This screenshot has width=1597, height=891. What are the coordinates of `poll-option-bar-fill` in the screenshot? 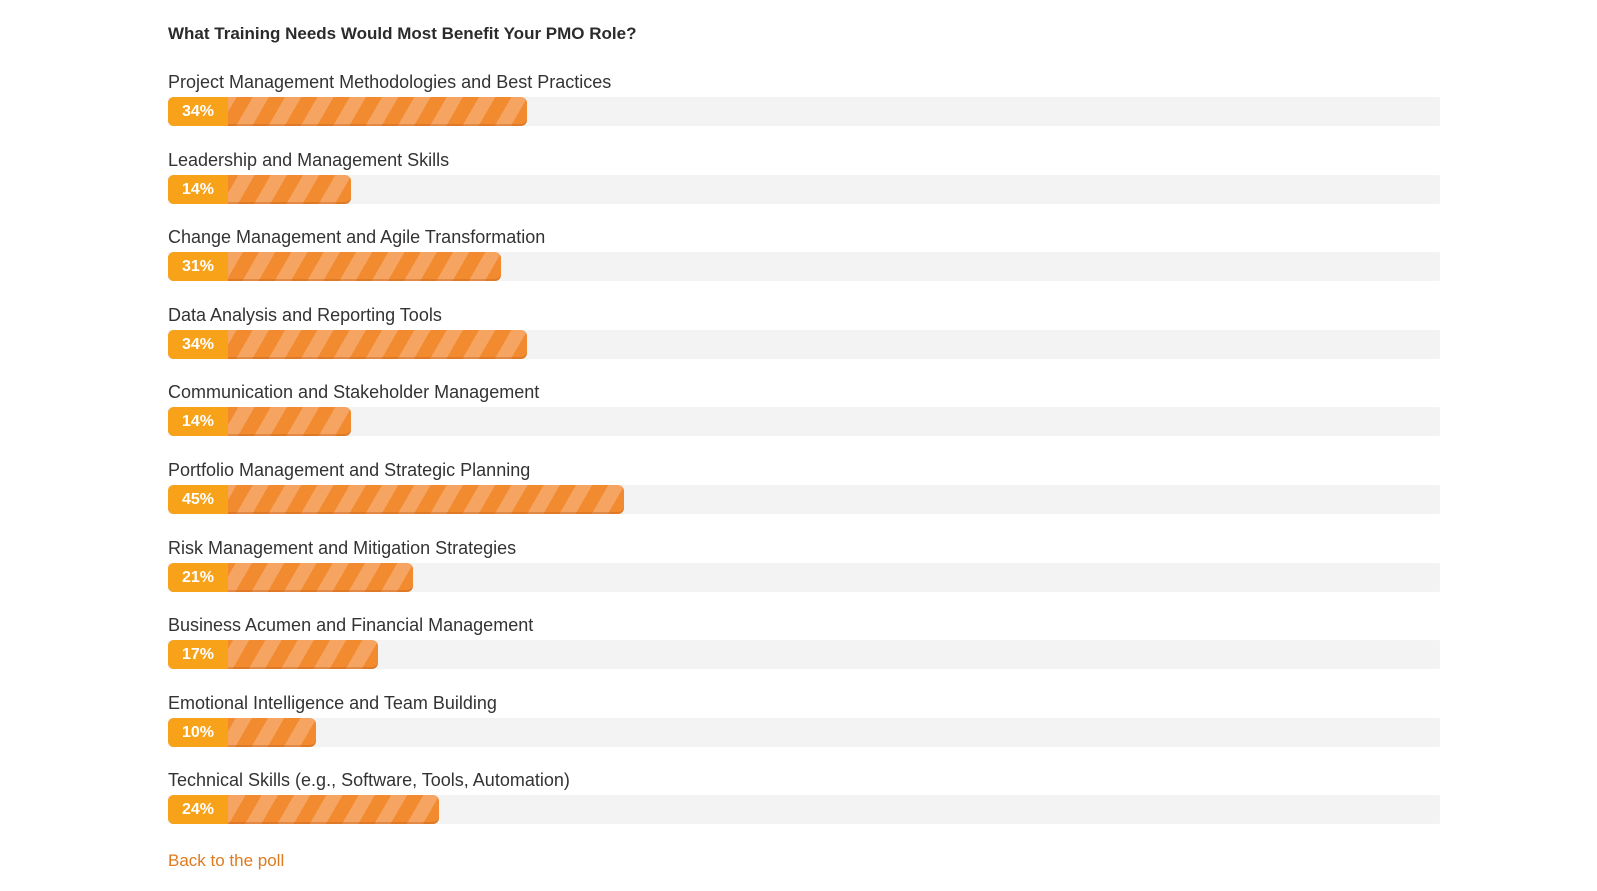 It's located at (396, 499).